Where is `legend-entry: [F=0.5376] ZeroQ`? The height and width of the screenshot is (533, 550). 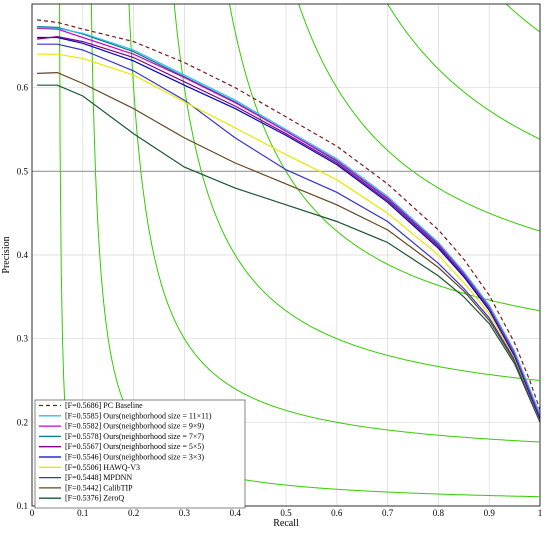 legend-entry: [F=0.5376] ZeroQ is located at coordinates (94, 498).